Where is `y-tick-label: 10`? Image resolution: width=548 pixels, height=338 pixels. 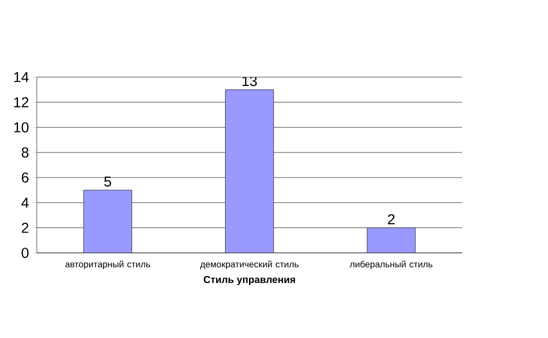 y-tick-label: 10 is located at coordinates (21, 127).